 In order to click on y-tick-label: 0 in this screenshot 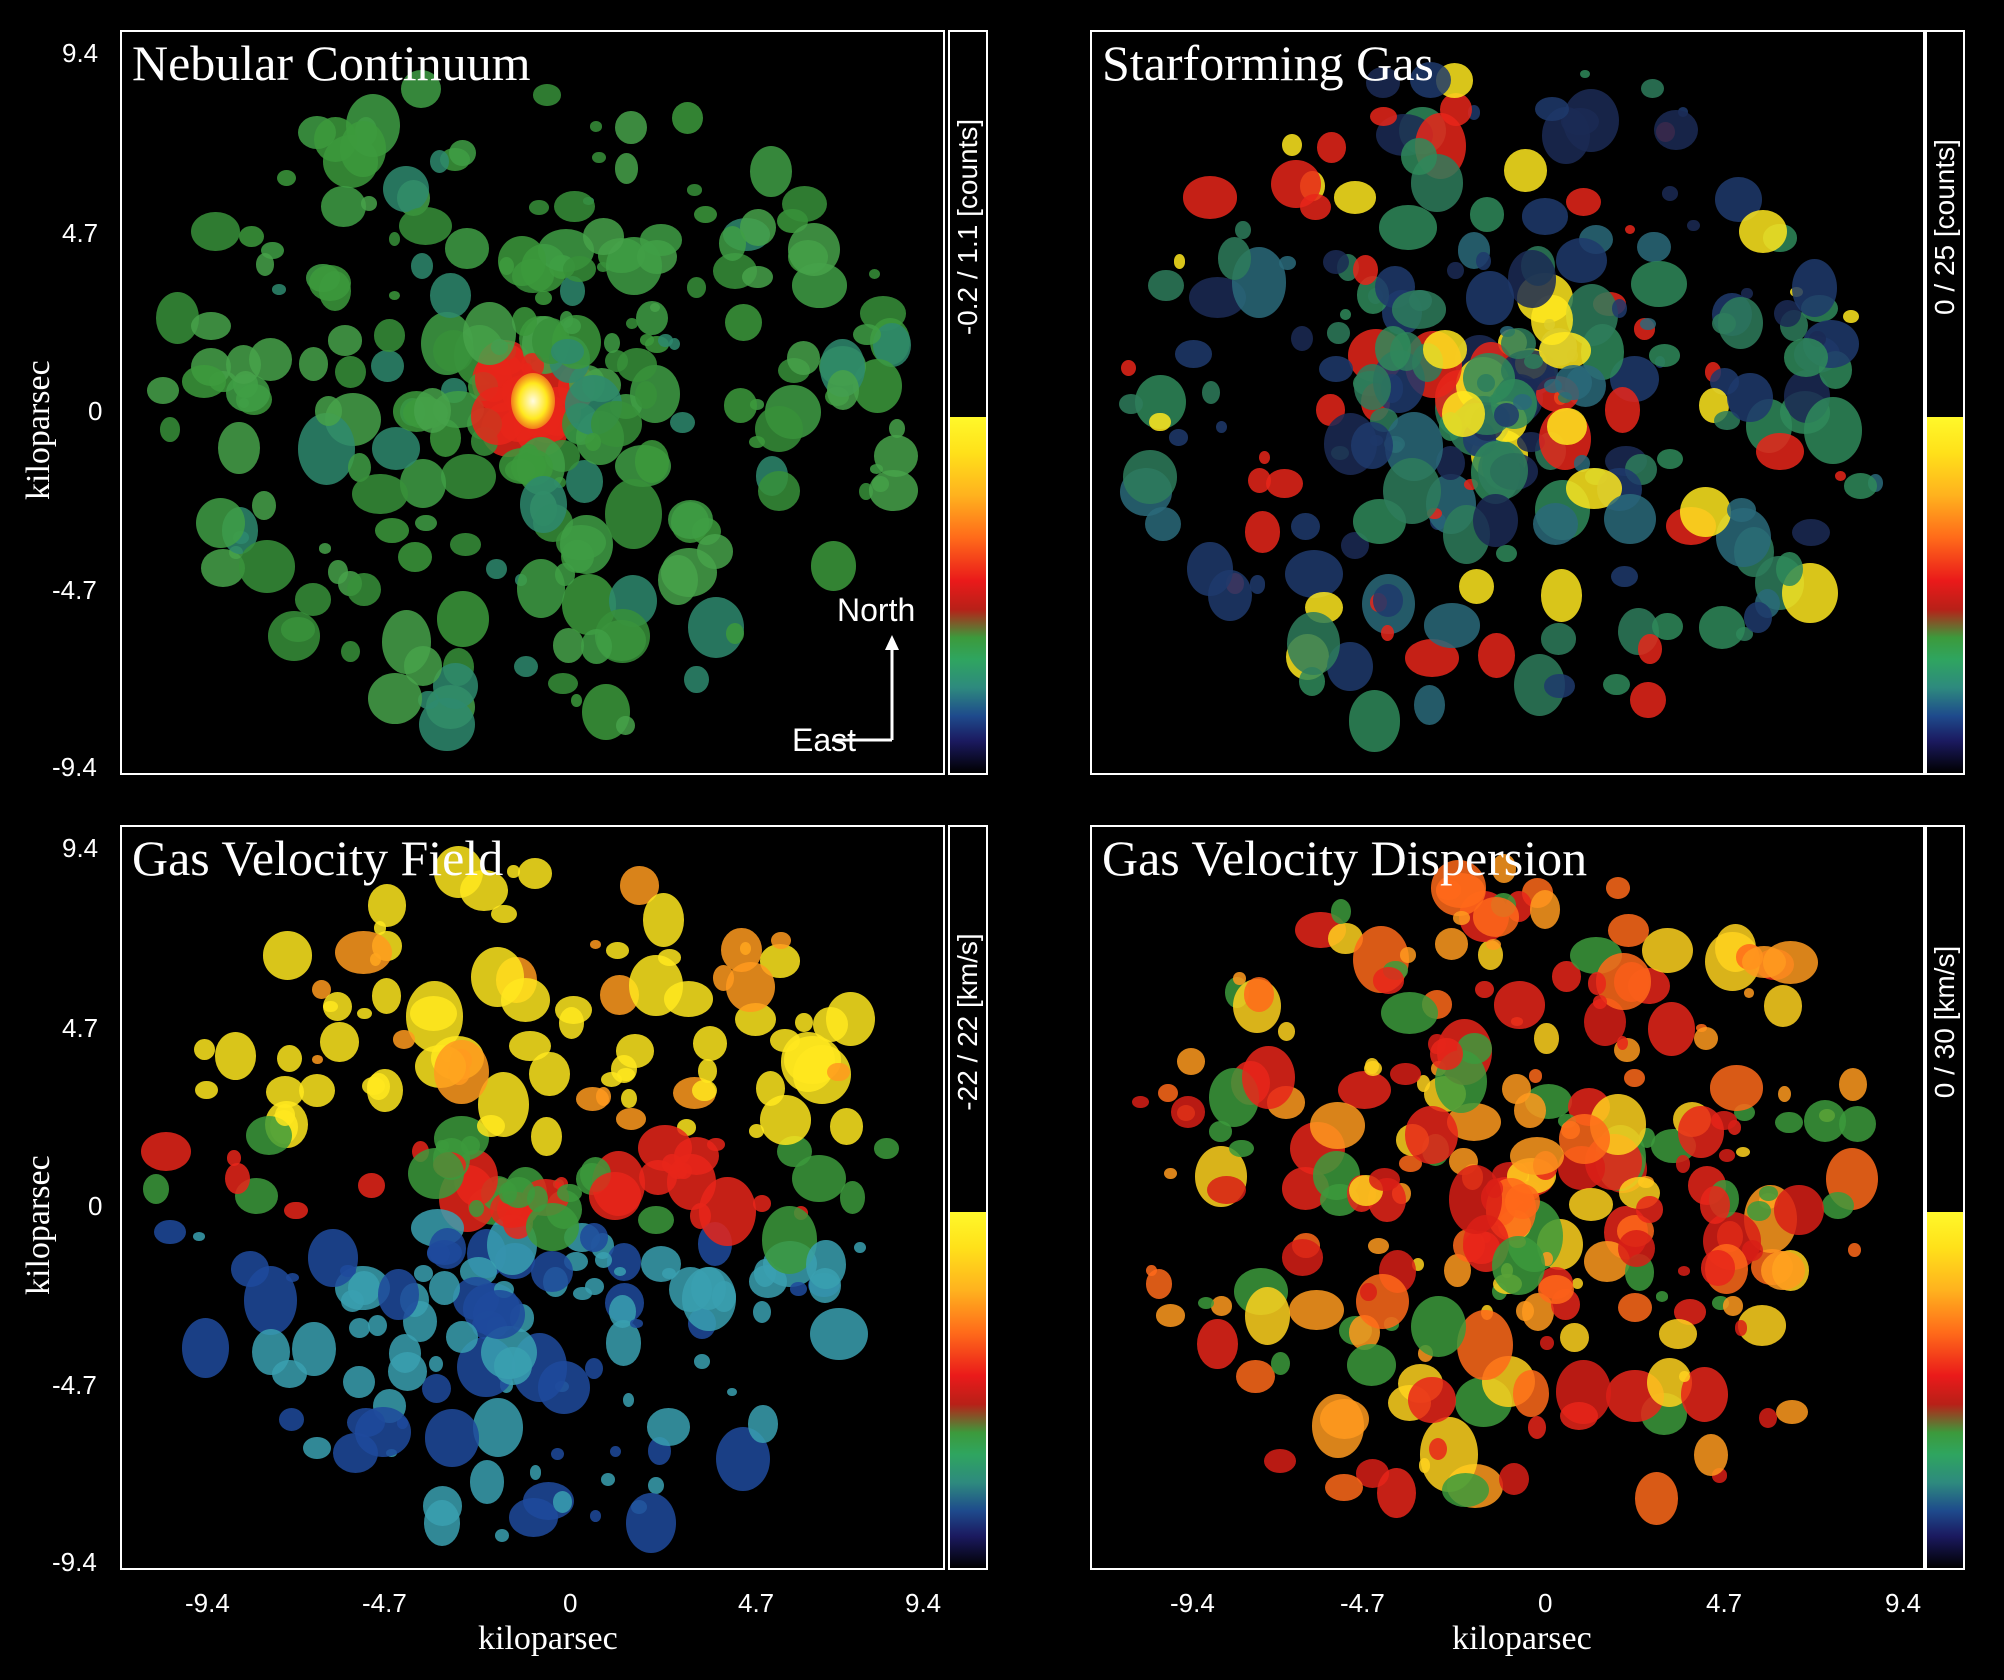, I will do `click(95, 1206)`.